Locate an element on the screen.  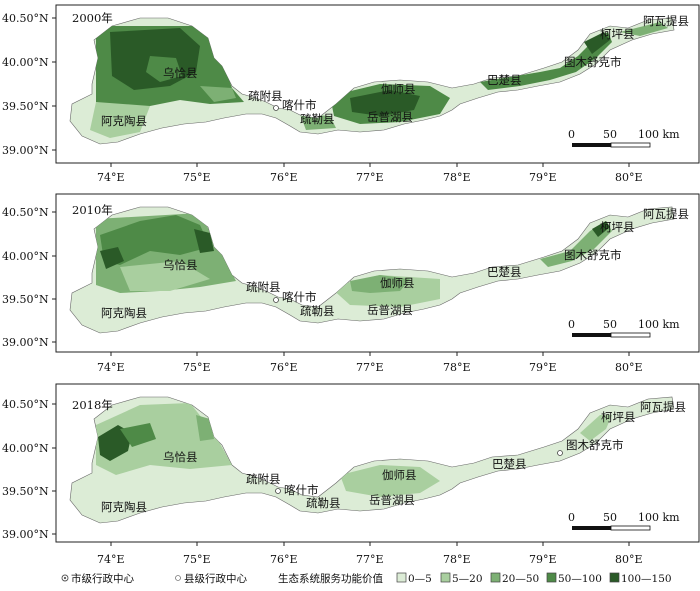
county-center-marker is located at coordinates (560, 453).